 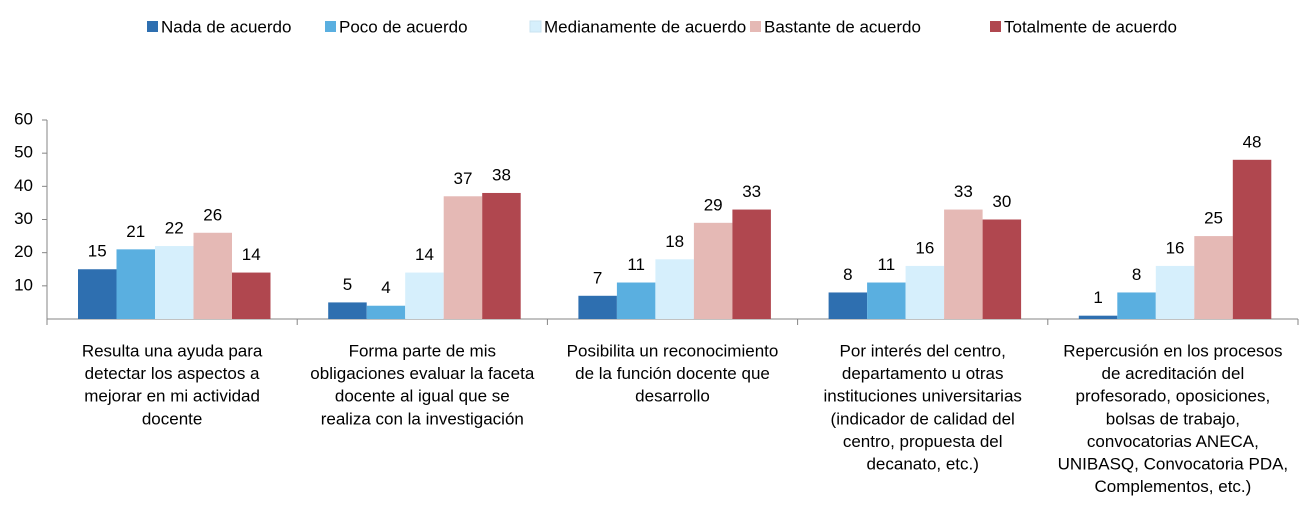 What do you see at coordinates (422, 396) in the screenshot?
I see `x-tick-label: docente al igual que se` at bounding box center [422, 396].